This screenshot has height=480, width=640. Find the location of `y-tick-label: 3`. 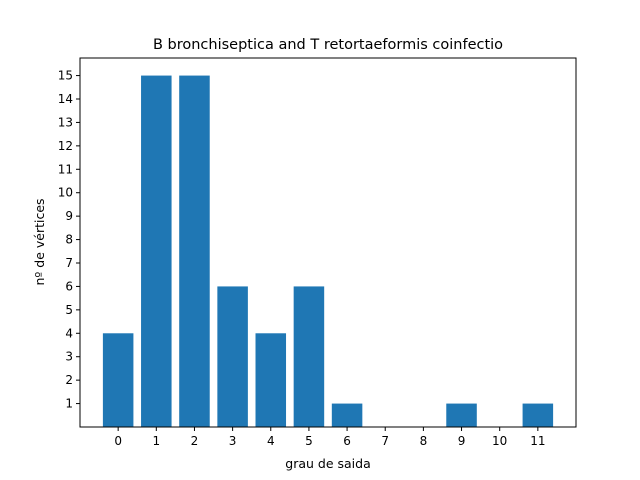

y-tick-label: 3 is located at coordinates (69, 357).